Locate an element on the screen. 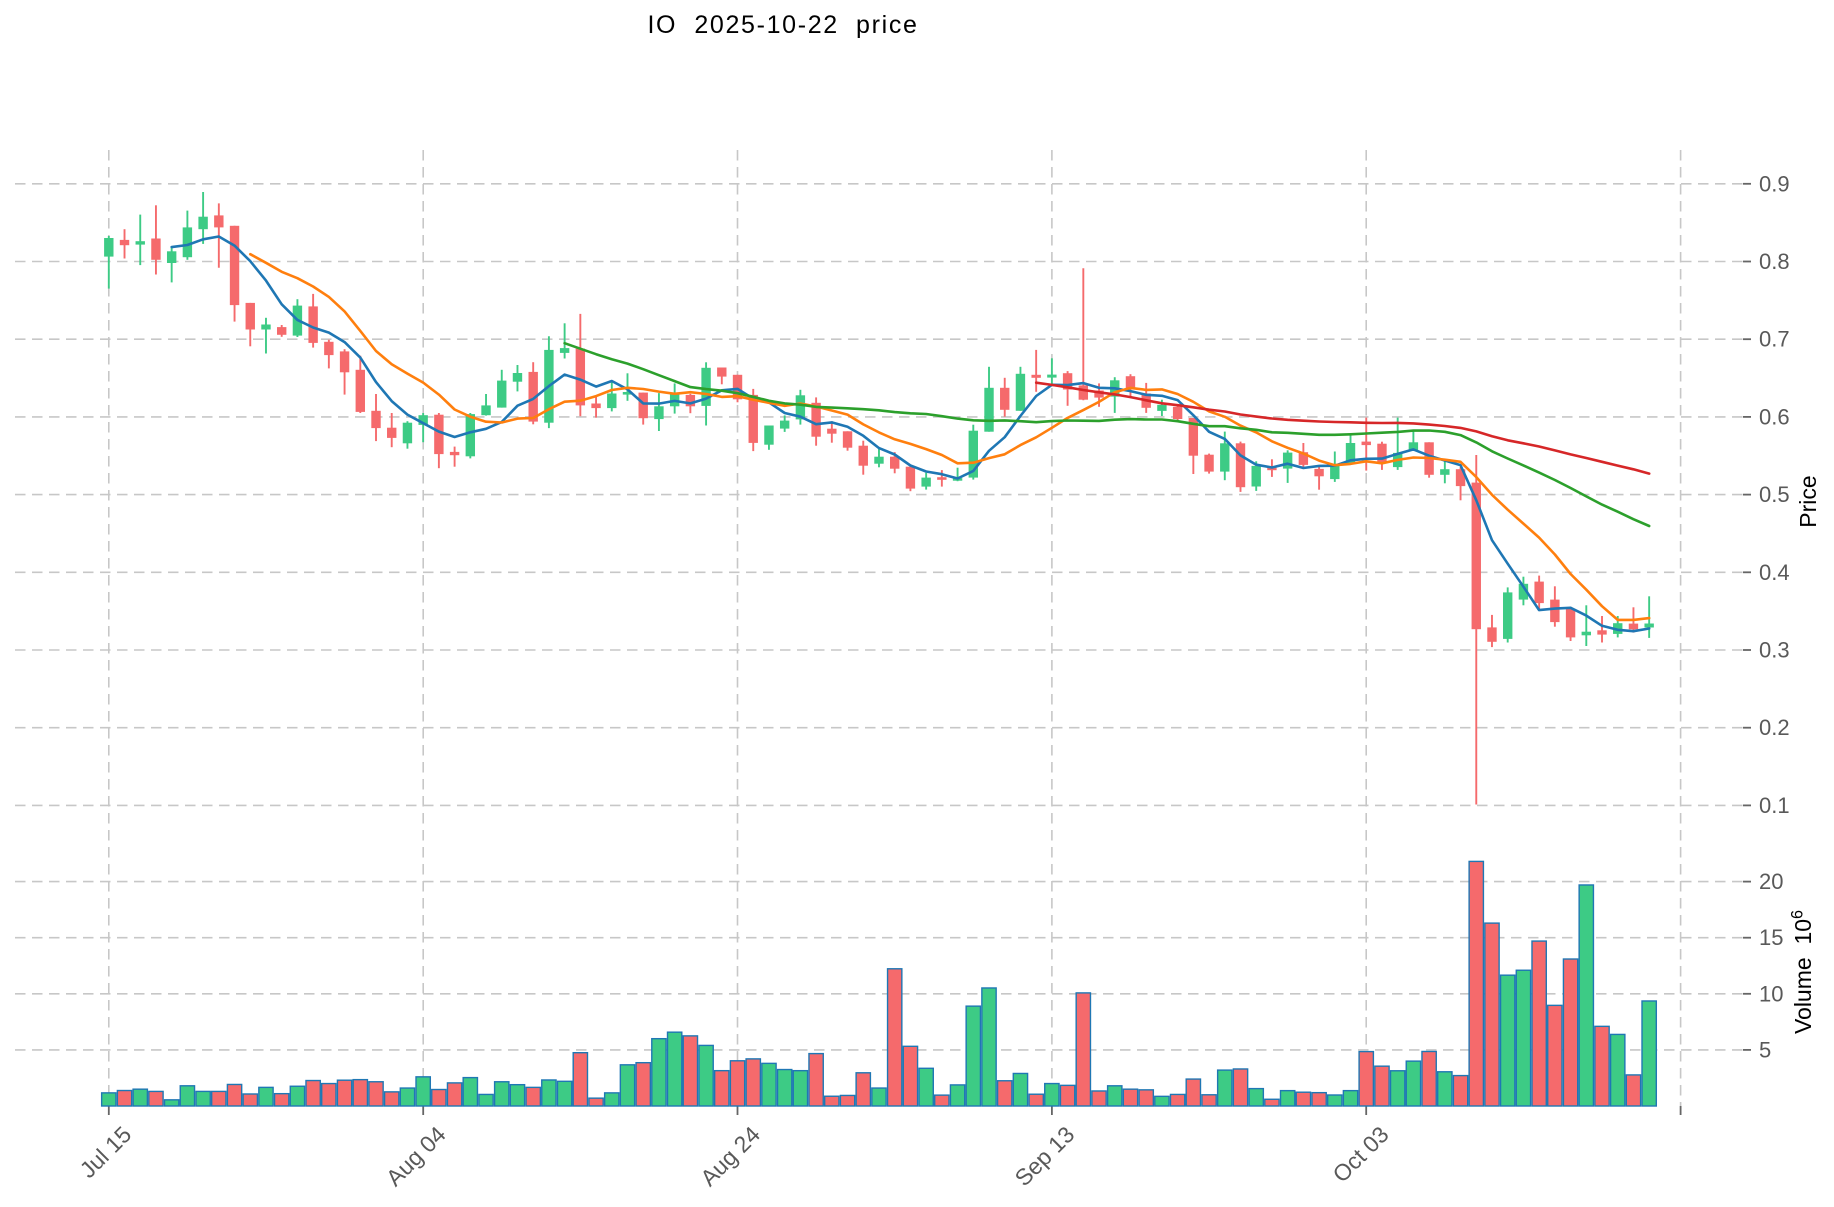 This screenshot has width=1834, height=1207. svg-text: 0.3 is located at coordinates (1774, 650).